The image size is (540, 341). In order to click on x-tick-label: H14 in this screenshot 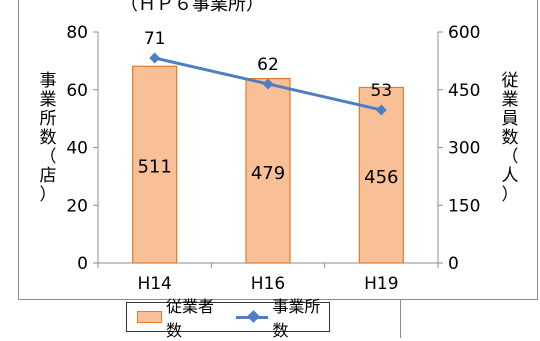, I will do `click(154, 284)`.